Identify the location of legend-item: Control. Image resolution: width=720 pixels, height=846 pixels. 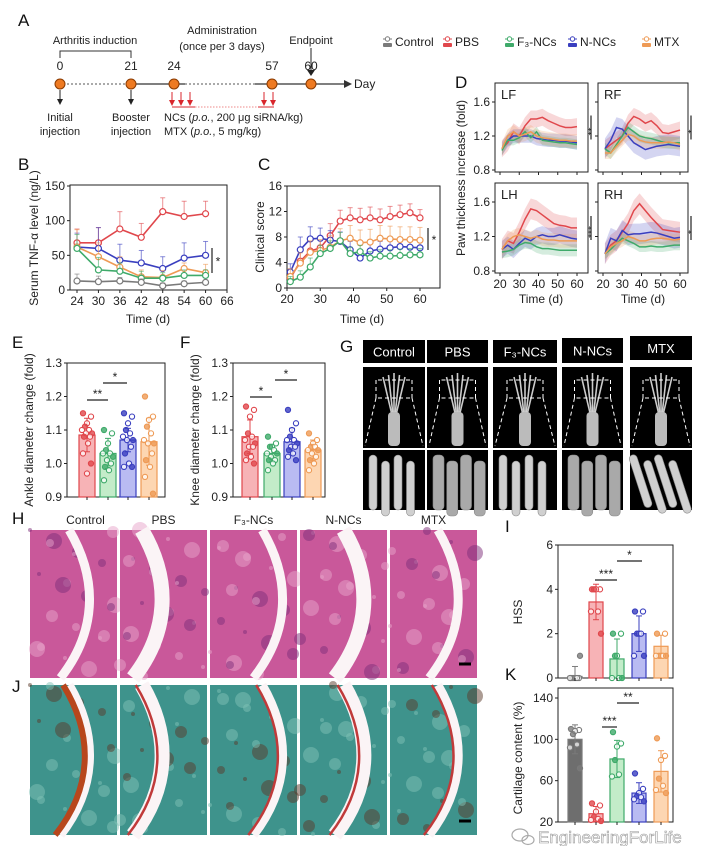
(408, 42).